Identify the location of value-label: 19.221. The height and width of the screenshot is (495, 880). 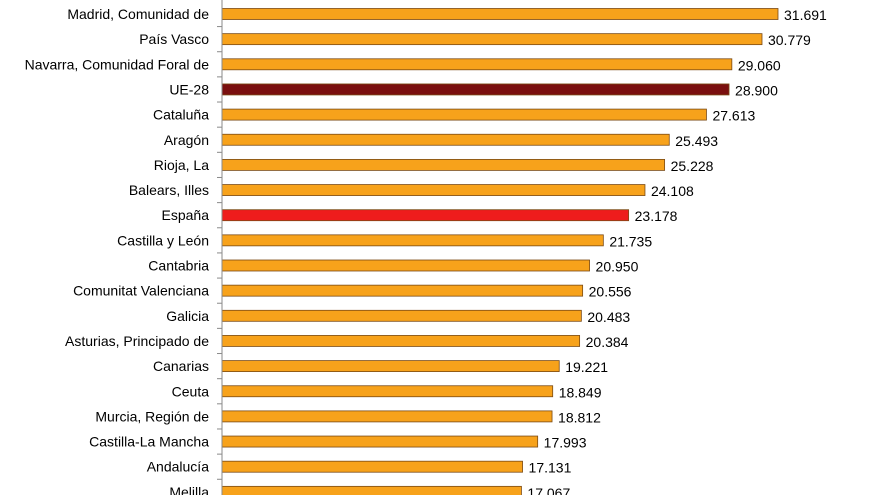
(586, 367).